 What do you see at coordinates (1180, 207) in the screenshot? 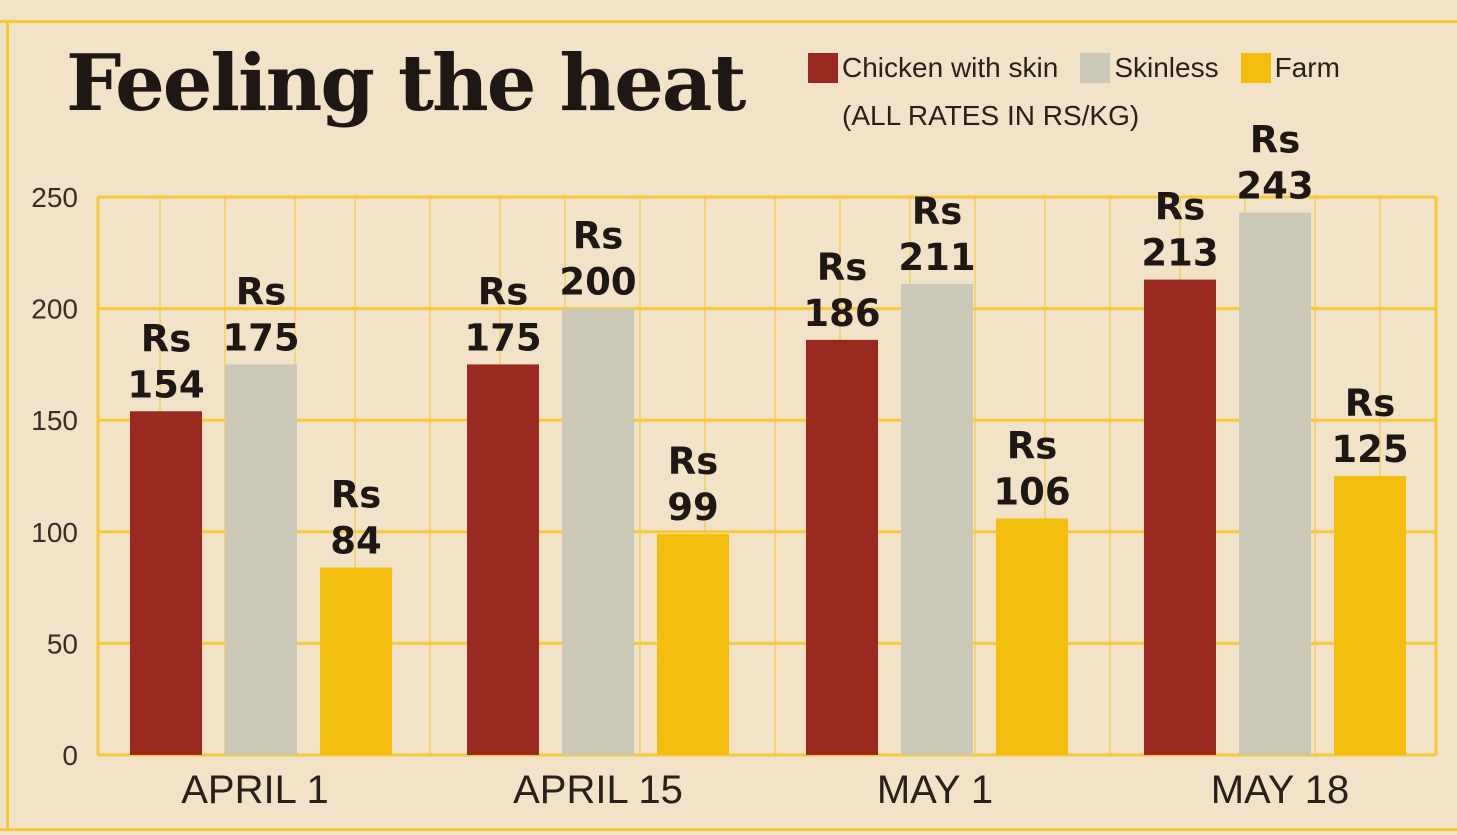
I see `value-prefix-chicken-with-skin-3: Rs` at bounding box center [1180, 207].